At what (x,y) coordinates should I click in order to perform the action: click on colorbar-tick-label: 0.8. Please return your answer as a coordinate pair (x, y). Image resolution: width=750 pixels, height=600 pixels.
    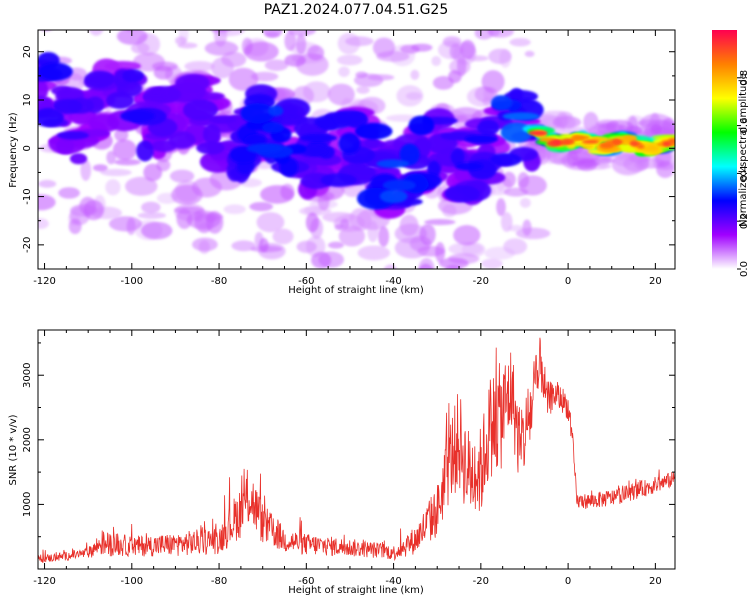
    Looking at the image, I should click on (744, 78).